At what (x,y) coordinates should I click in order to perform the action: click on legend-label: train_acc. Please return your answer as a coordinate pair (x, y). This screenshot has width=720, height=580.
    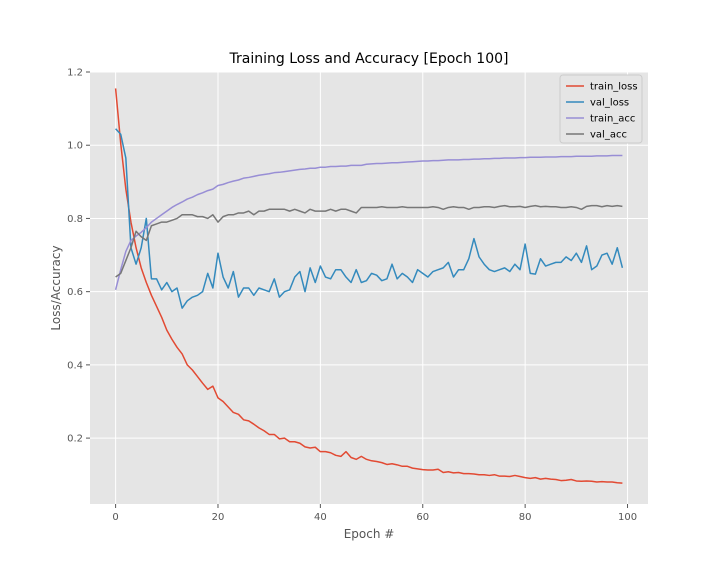
    Looking at the image, I should click on (612, 119).